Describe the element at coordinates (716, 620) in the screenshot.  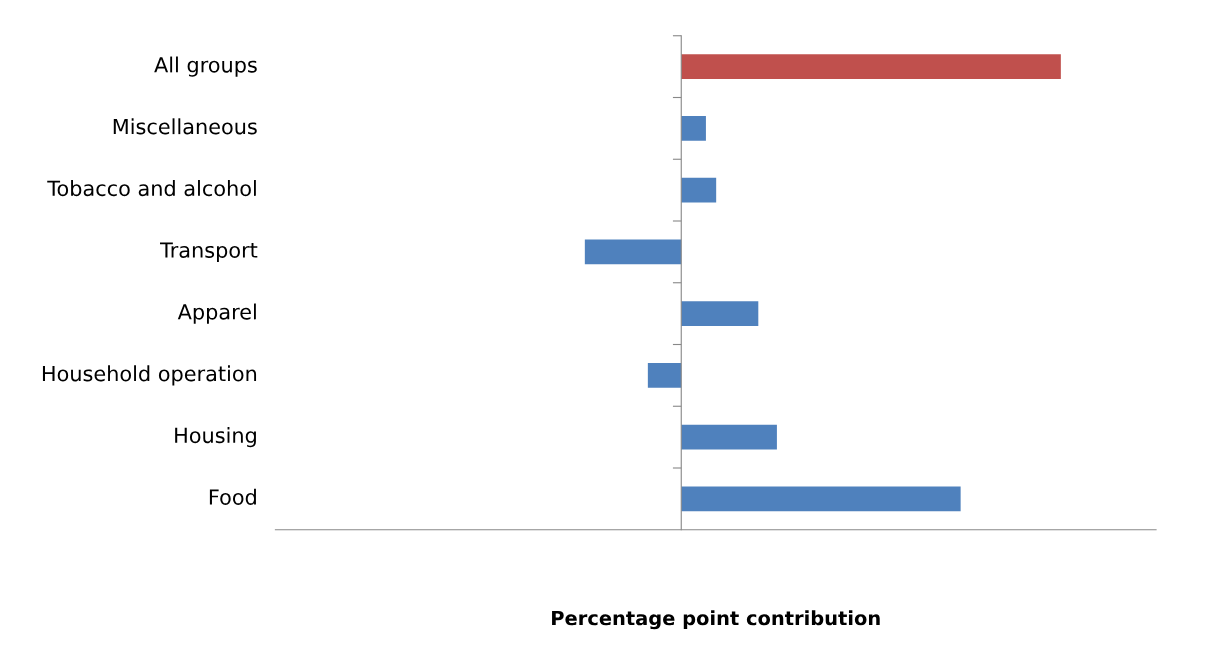
I see `x-axis-title: Percentage point contribution` at that location.